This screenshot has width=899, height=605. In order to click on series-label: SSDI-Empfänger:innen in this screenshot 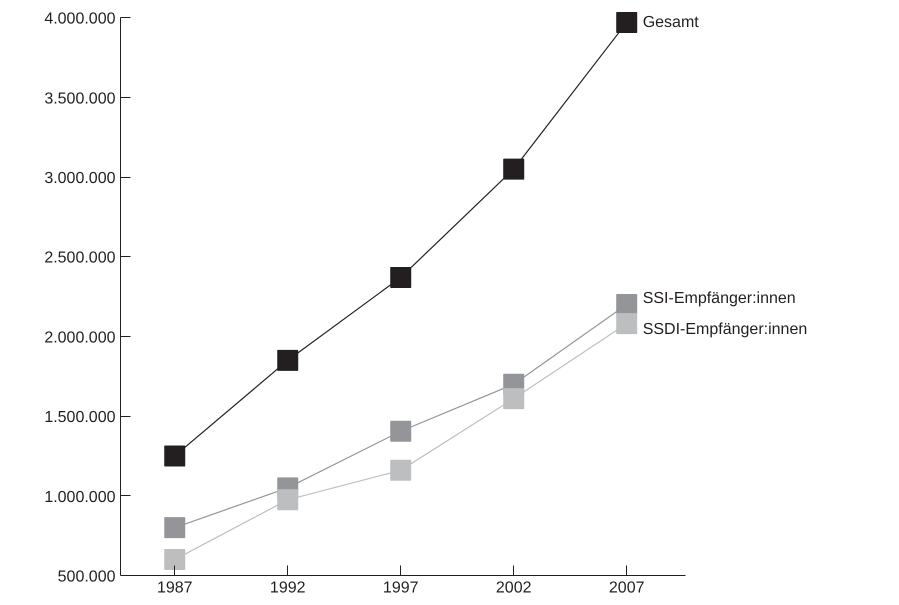, I will do `click(725, 329)`.